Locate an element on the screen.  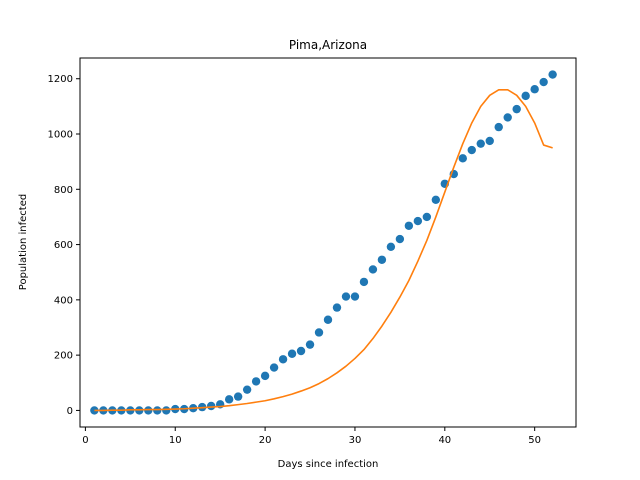
x-tick-label: 30 is located at coordinates (355, 440).